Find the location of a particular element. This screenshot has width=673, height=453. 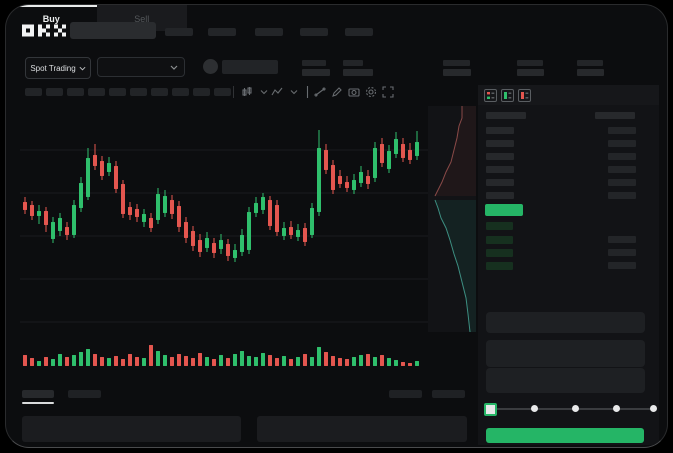

pair-coin-icon is located at coordinates (210, 66).